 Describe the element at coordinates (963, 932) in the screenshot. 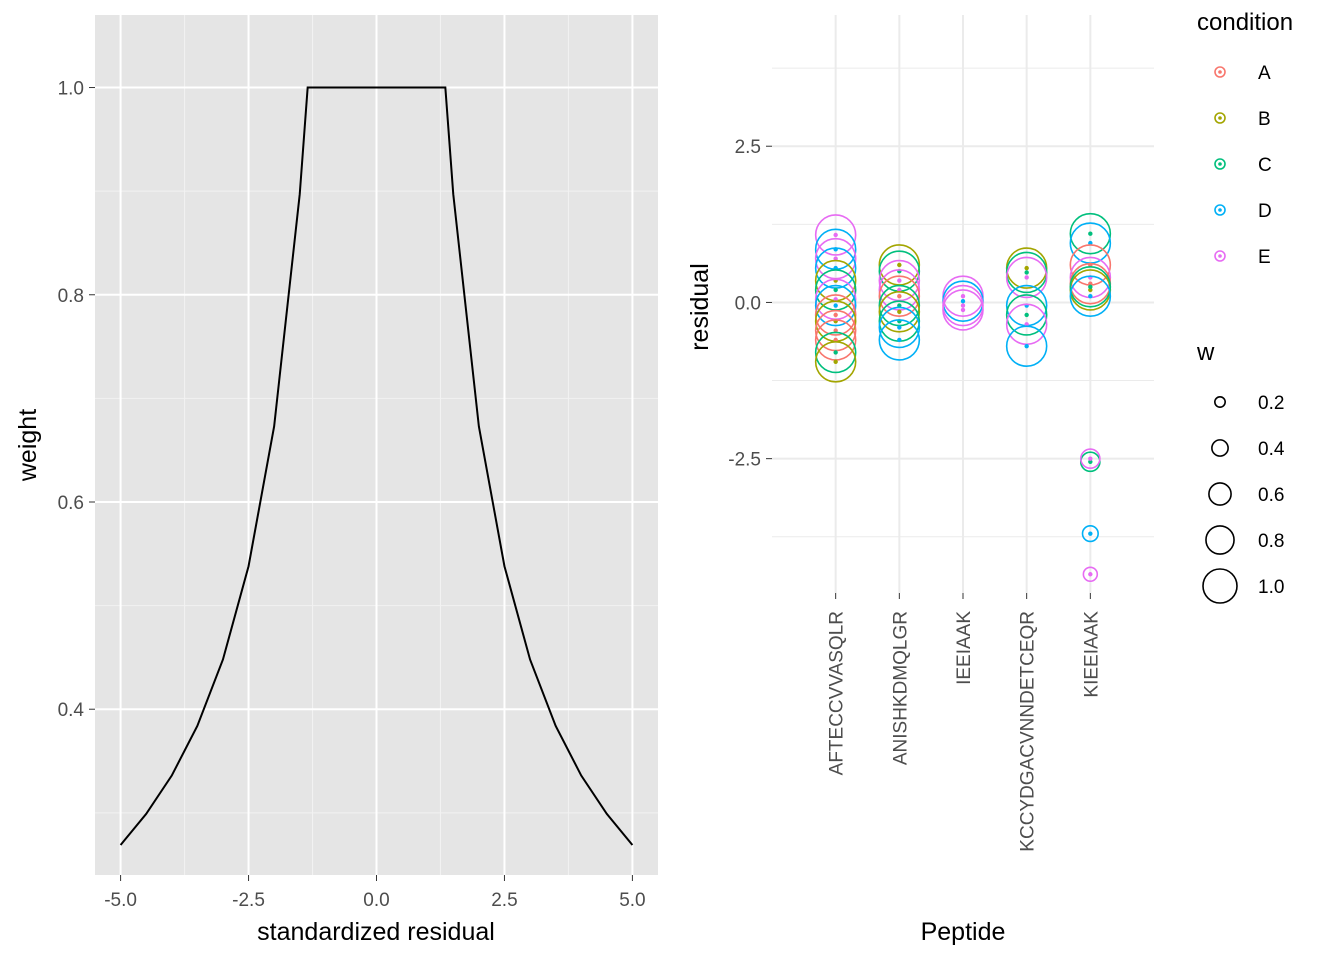

I see `residual-plot-x-axis-title: Peptide` at that location.